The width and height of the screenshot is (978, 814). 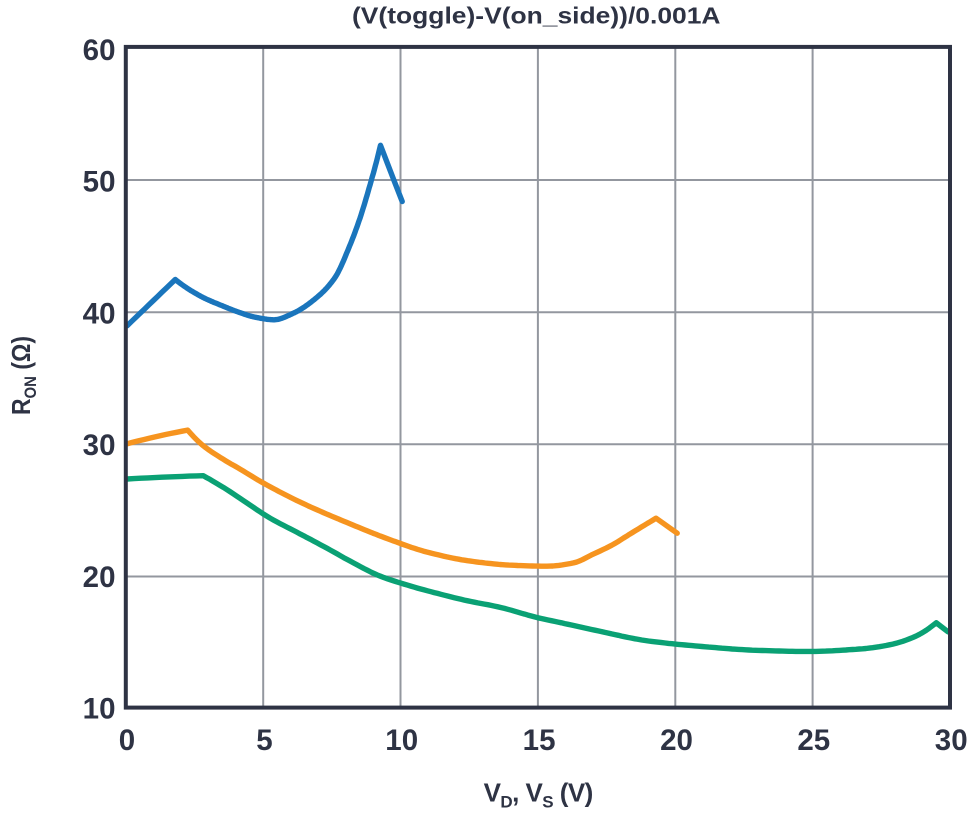 What do you see at coordinates (813, 740) in the screenshot?
I see `svg-text: 25` at bounding box center [813, 740].